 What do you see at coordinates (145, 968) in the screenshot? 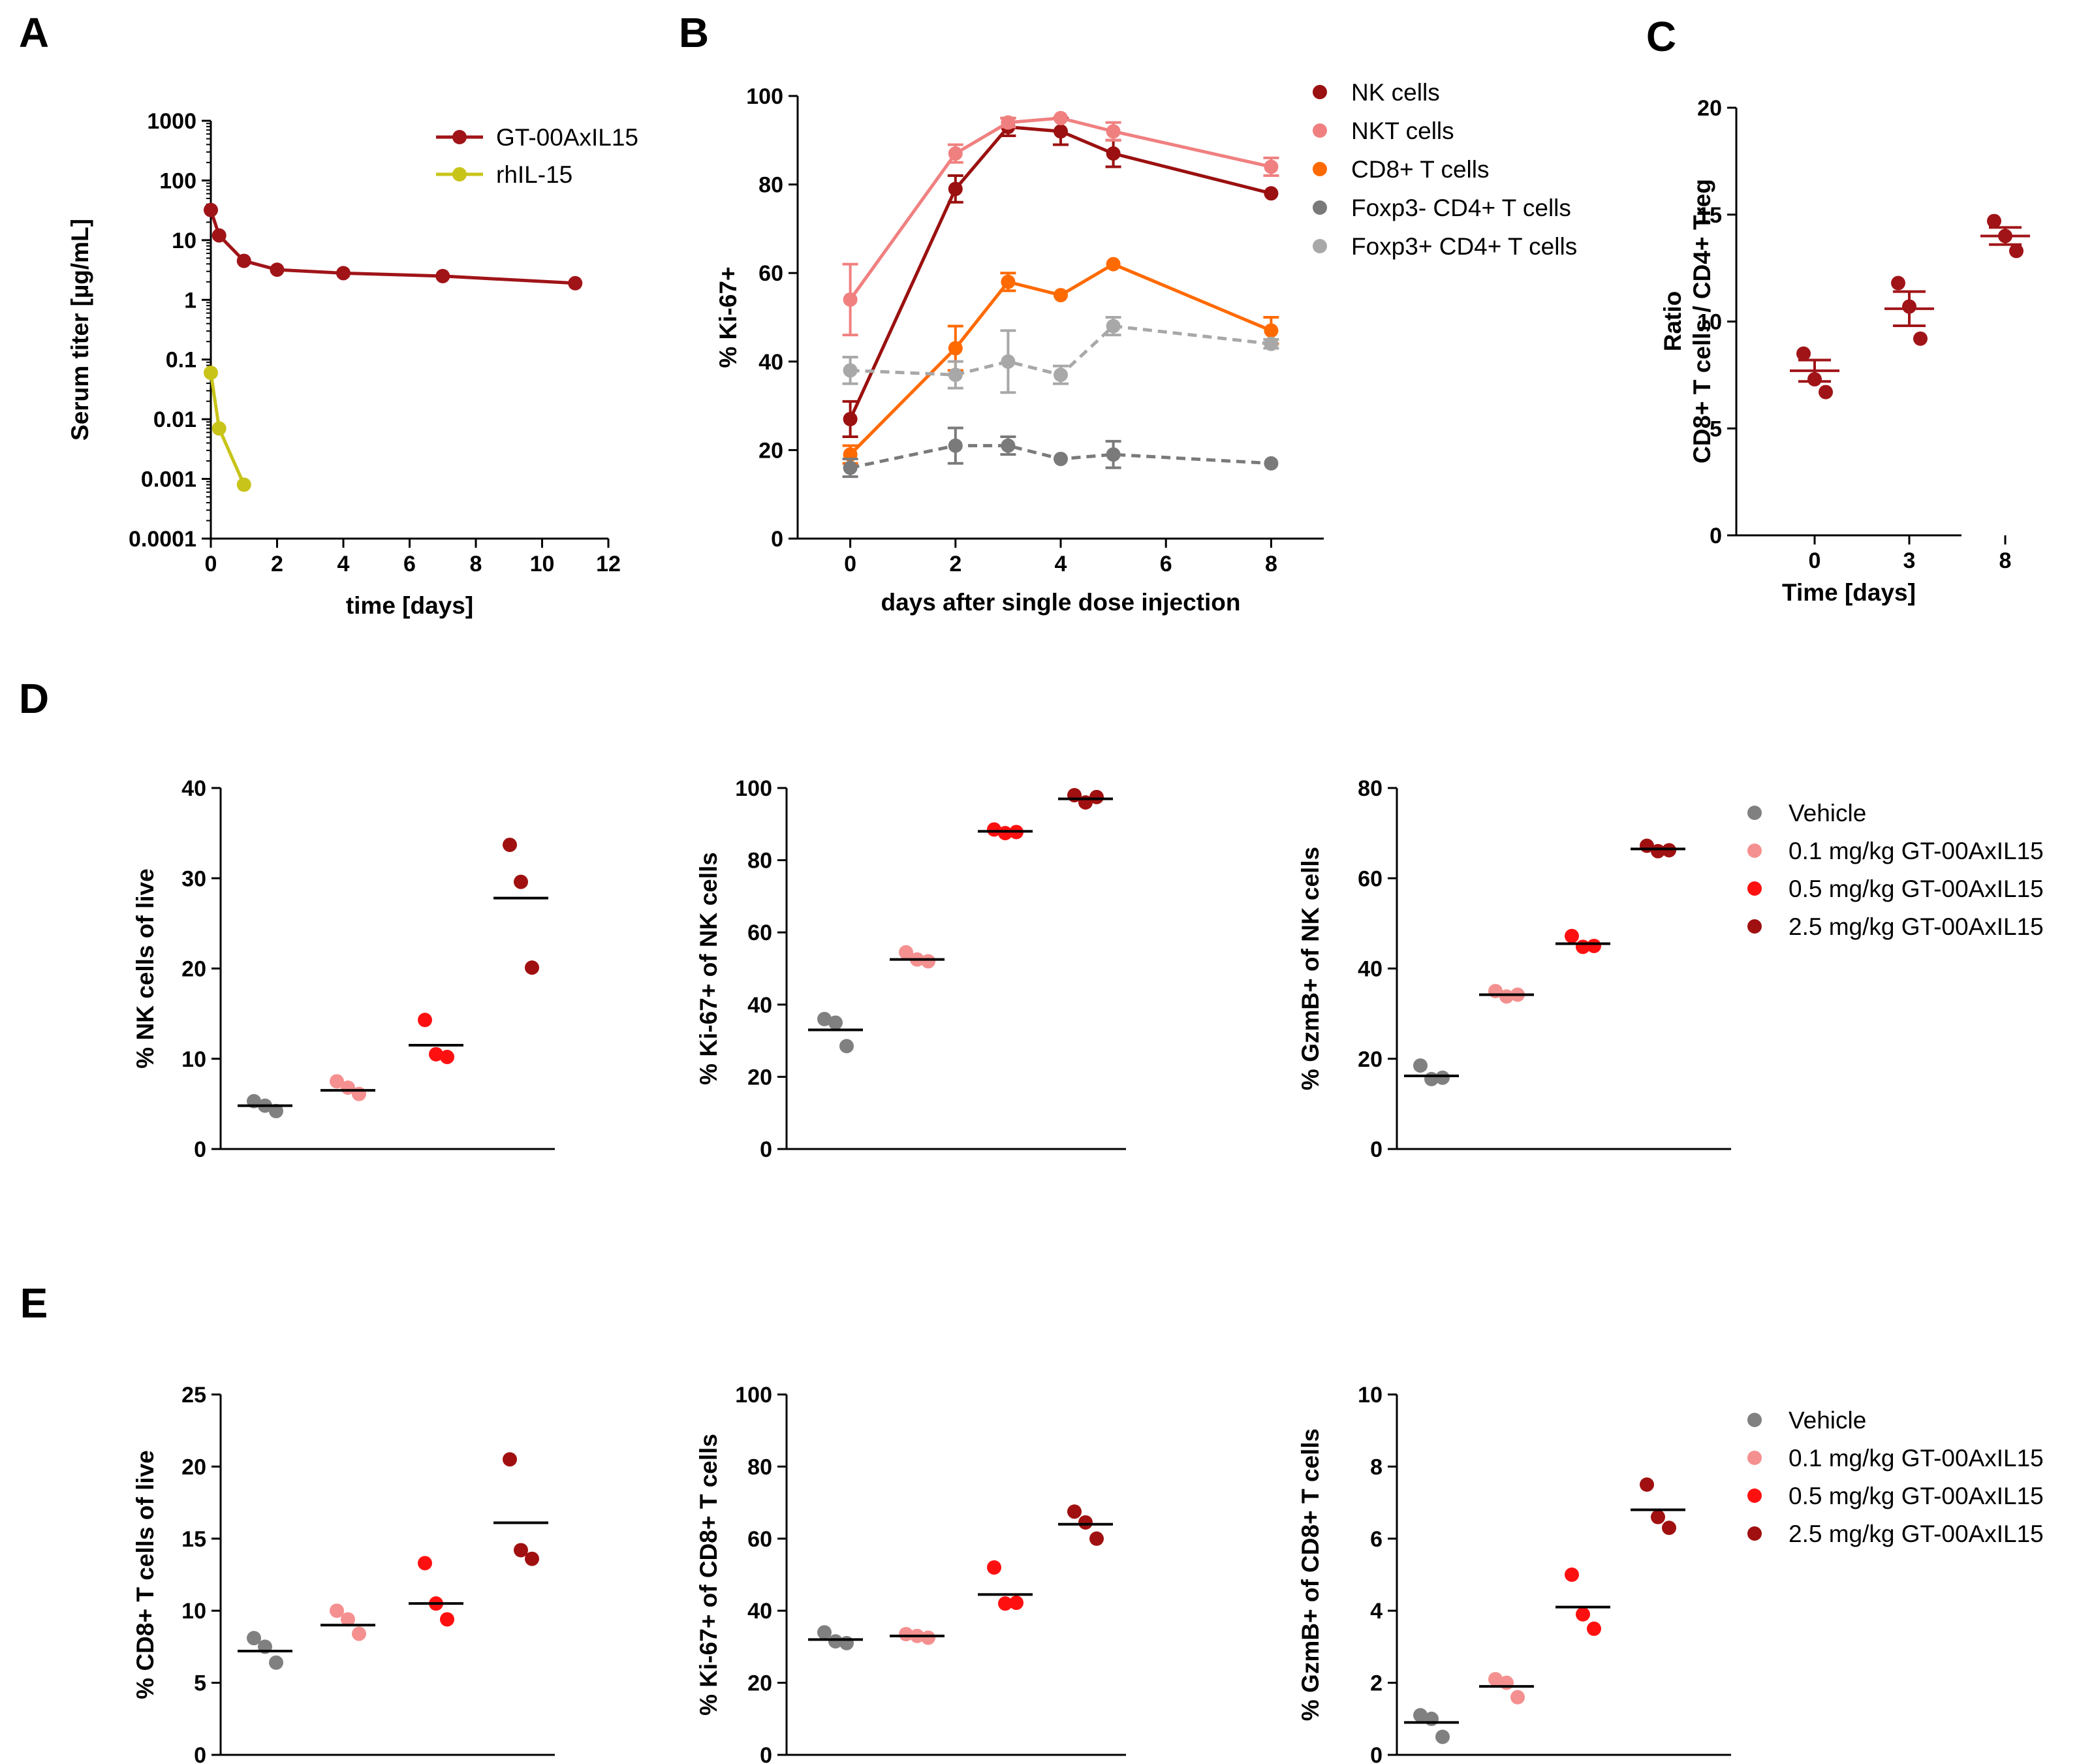
I see `d1-y-axis-label: % NK cells of live` at bounding box center [145, 968].